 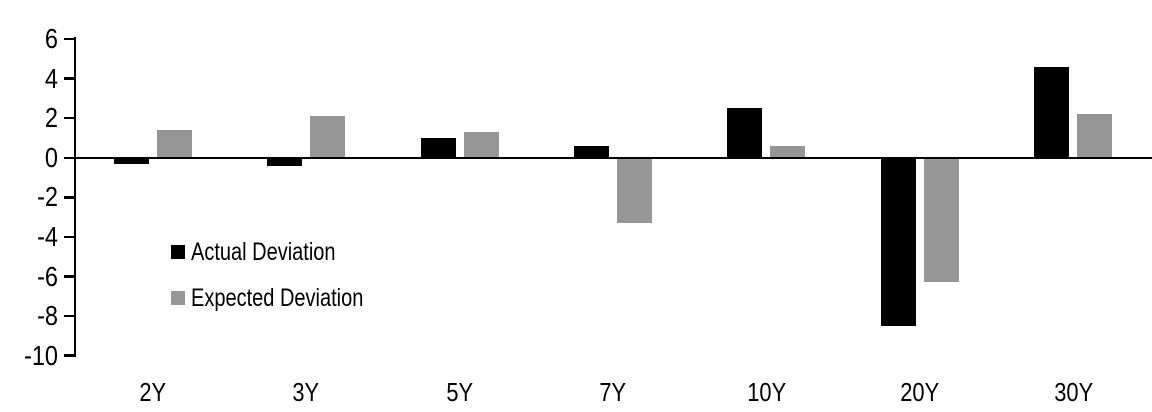 I want to click on bar-expected-3y, so click(x=328, y=137).